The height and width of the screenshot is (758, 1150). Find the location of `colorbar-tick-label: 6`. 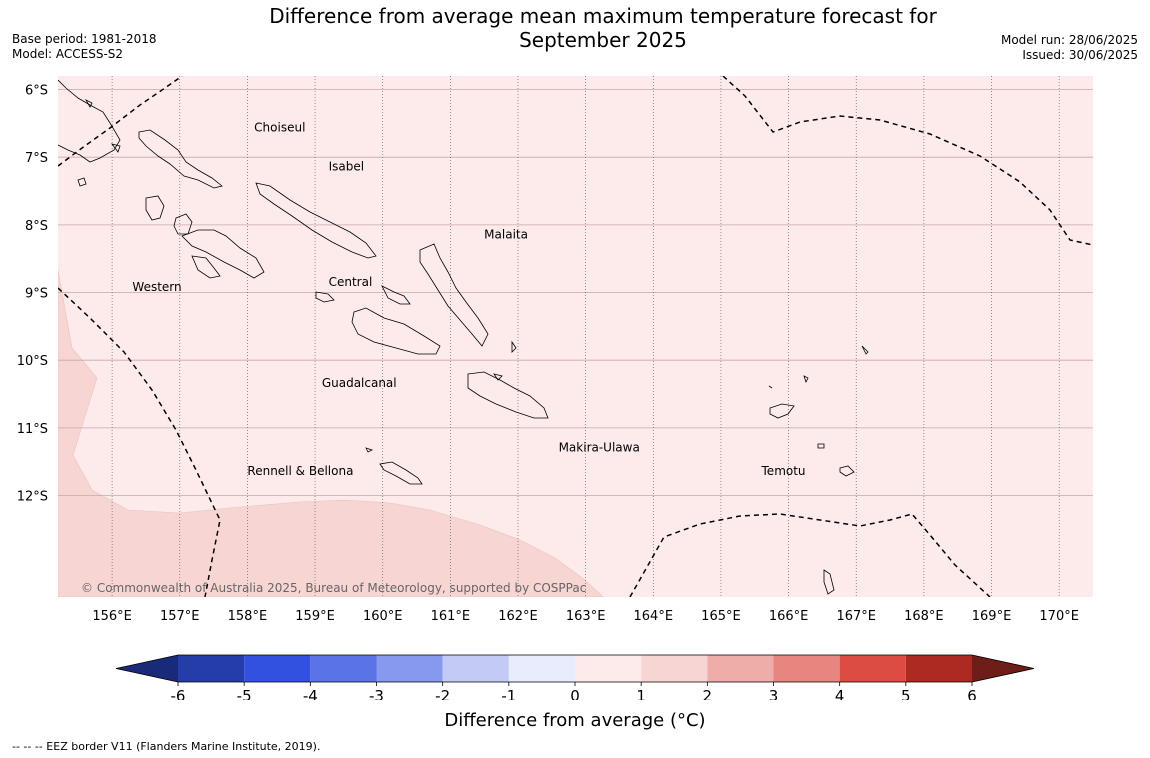

colorbar-tick-label: 6 is located at coordinates (972, 693).